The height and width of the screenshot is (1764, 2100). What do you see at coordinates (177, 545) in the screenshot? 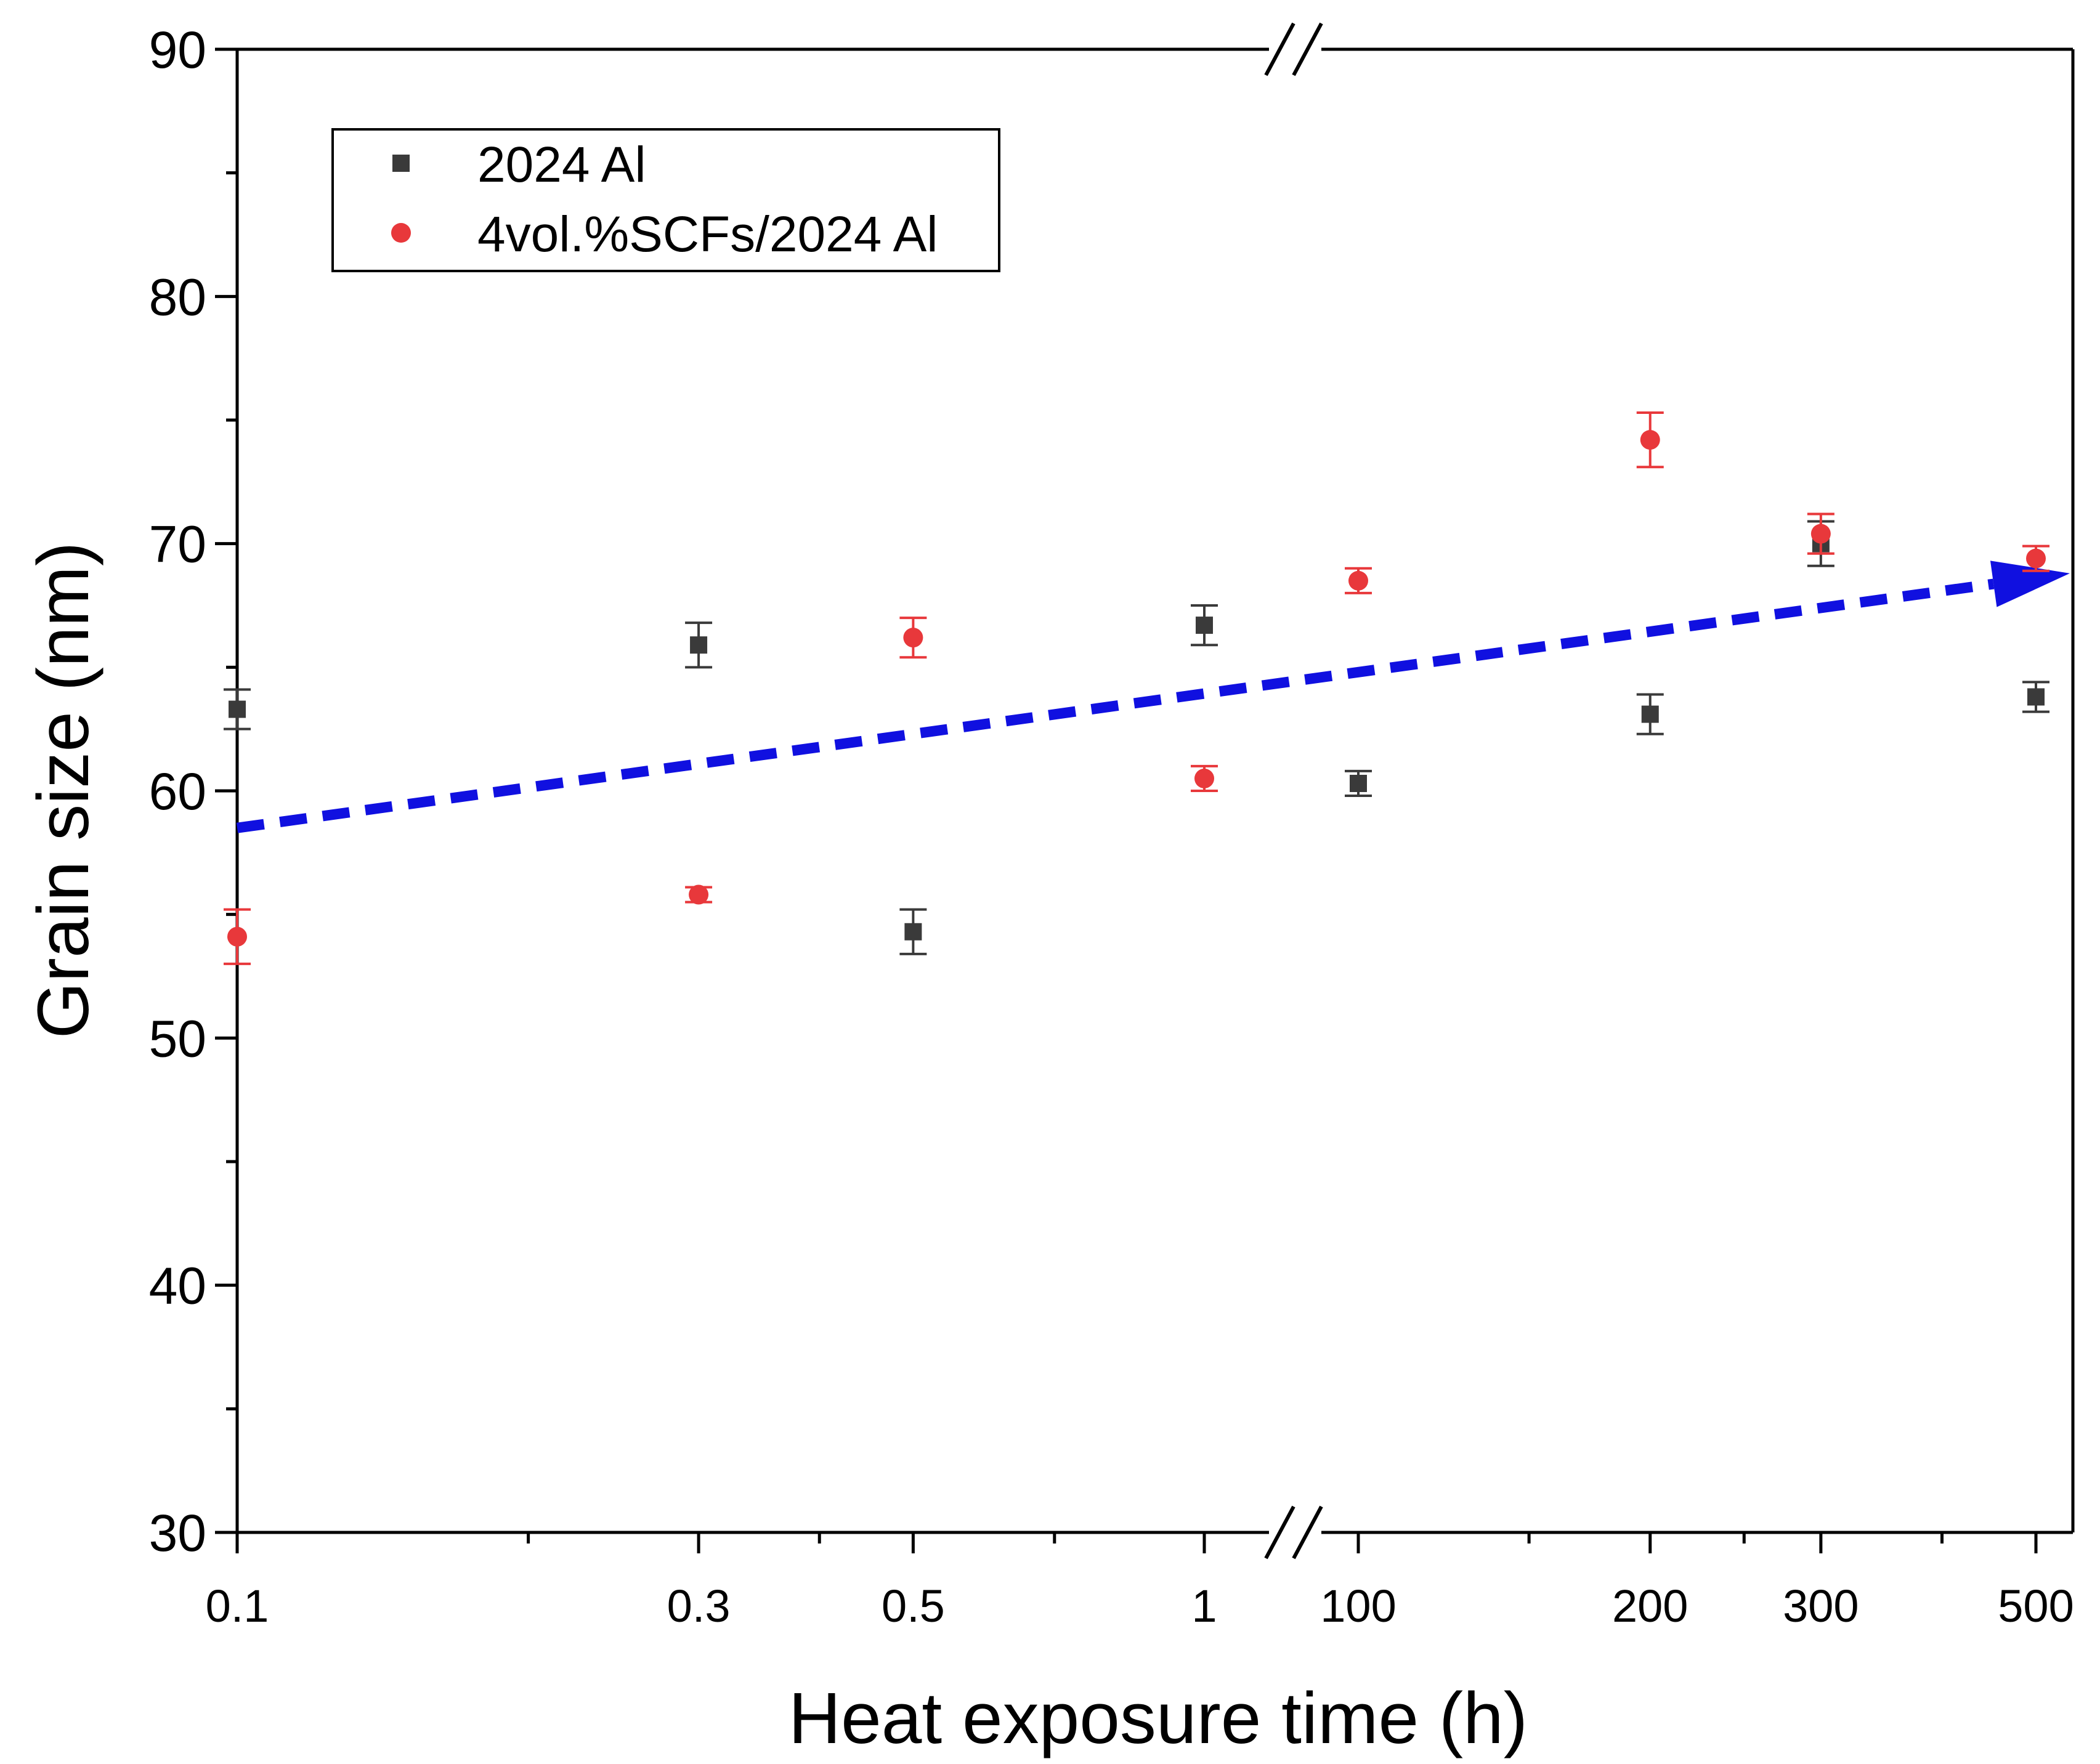
I see `y-tick-label: 70` at bounding box center [177, 545].